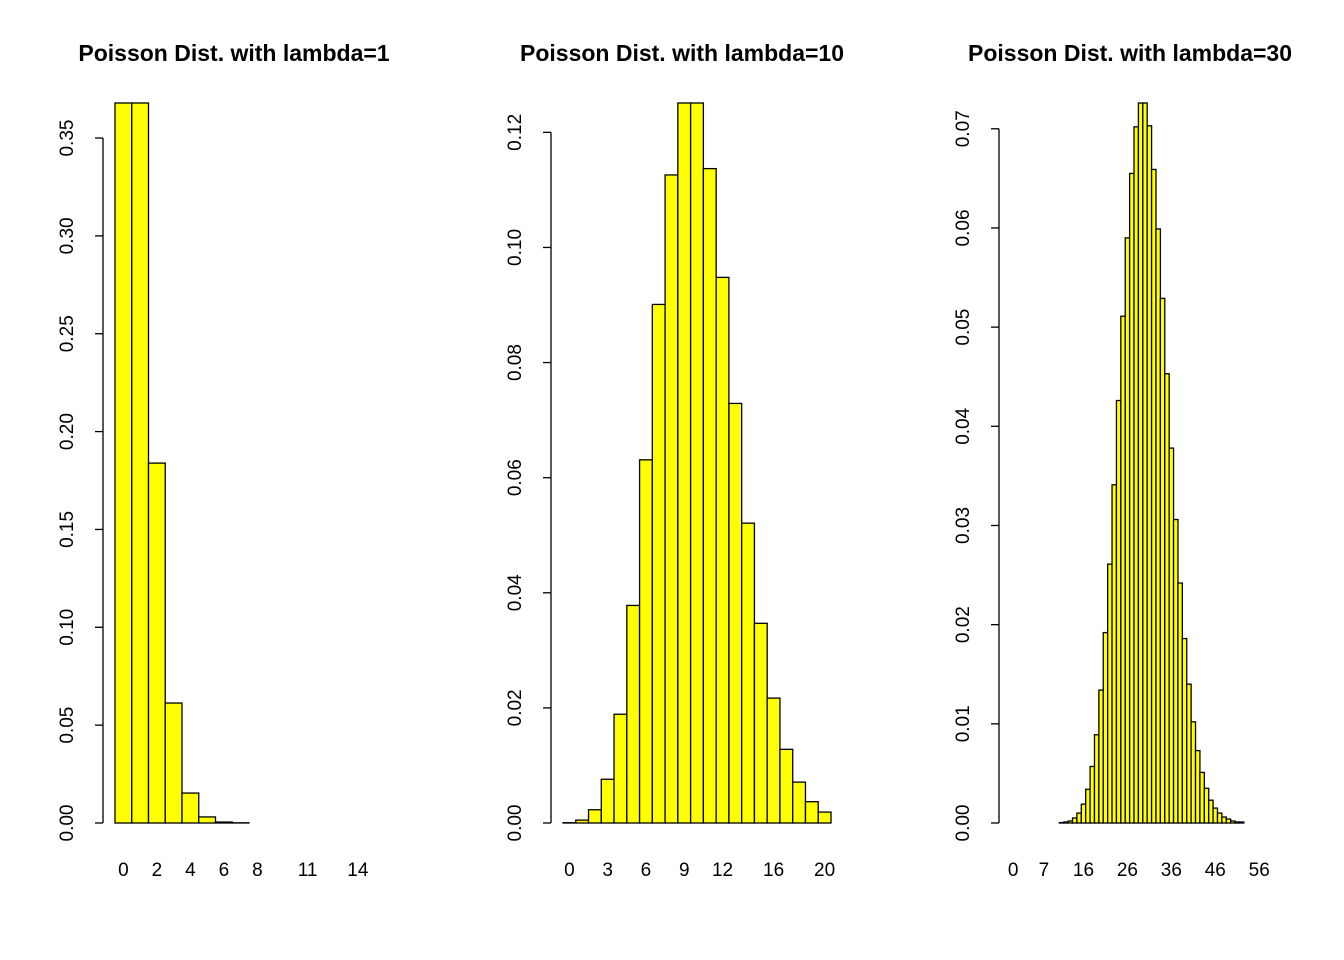 Image resolution: width=1344 pixels, height=960 pixels. Describe the element at coordinates (824, 870) in the screenshot. I see `x-tick-label: 20` at that location.